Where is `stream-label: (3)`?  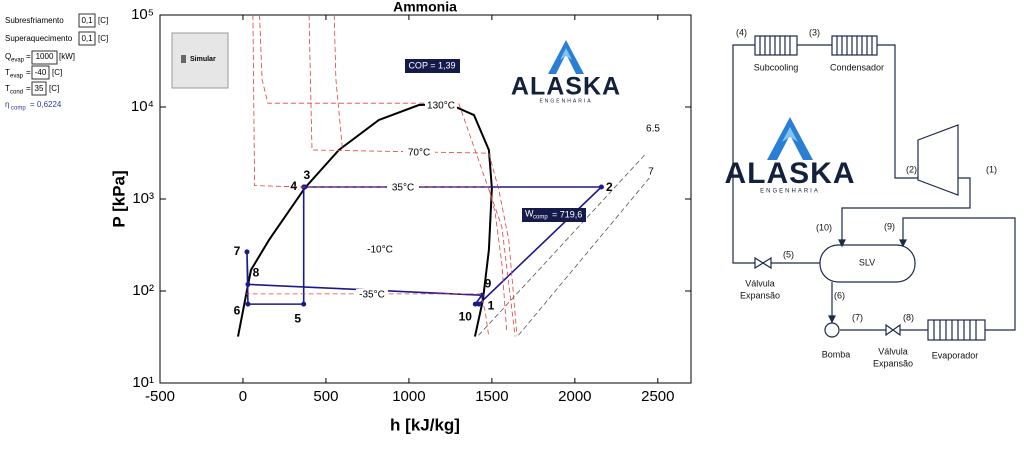 stream-label: (3) is located at coordinates (814, 32).